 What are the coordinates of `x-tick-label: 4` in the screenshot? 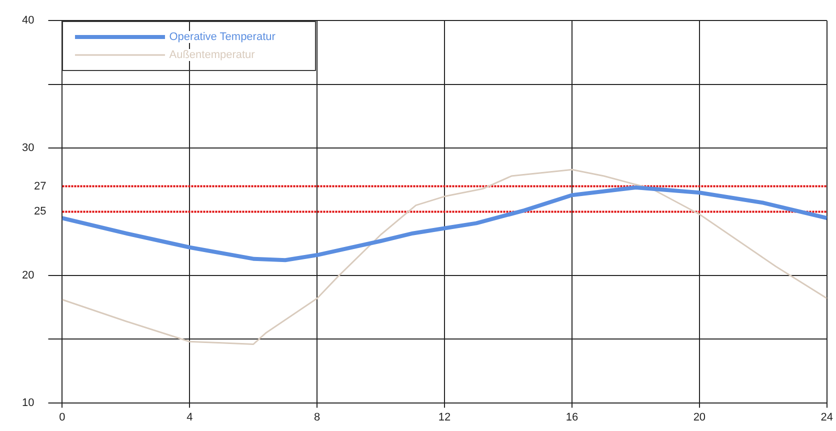 It's located at (189, 417).